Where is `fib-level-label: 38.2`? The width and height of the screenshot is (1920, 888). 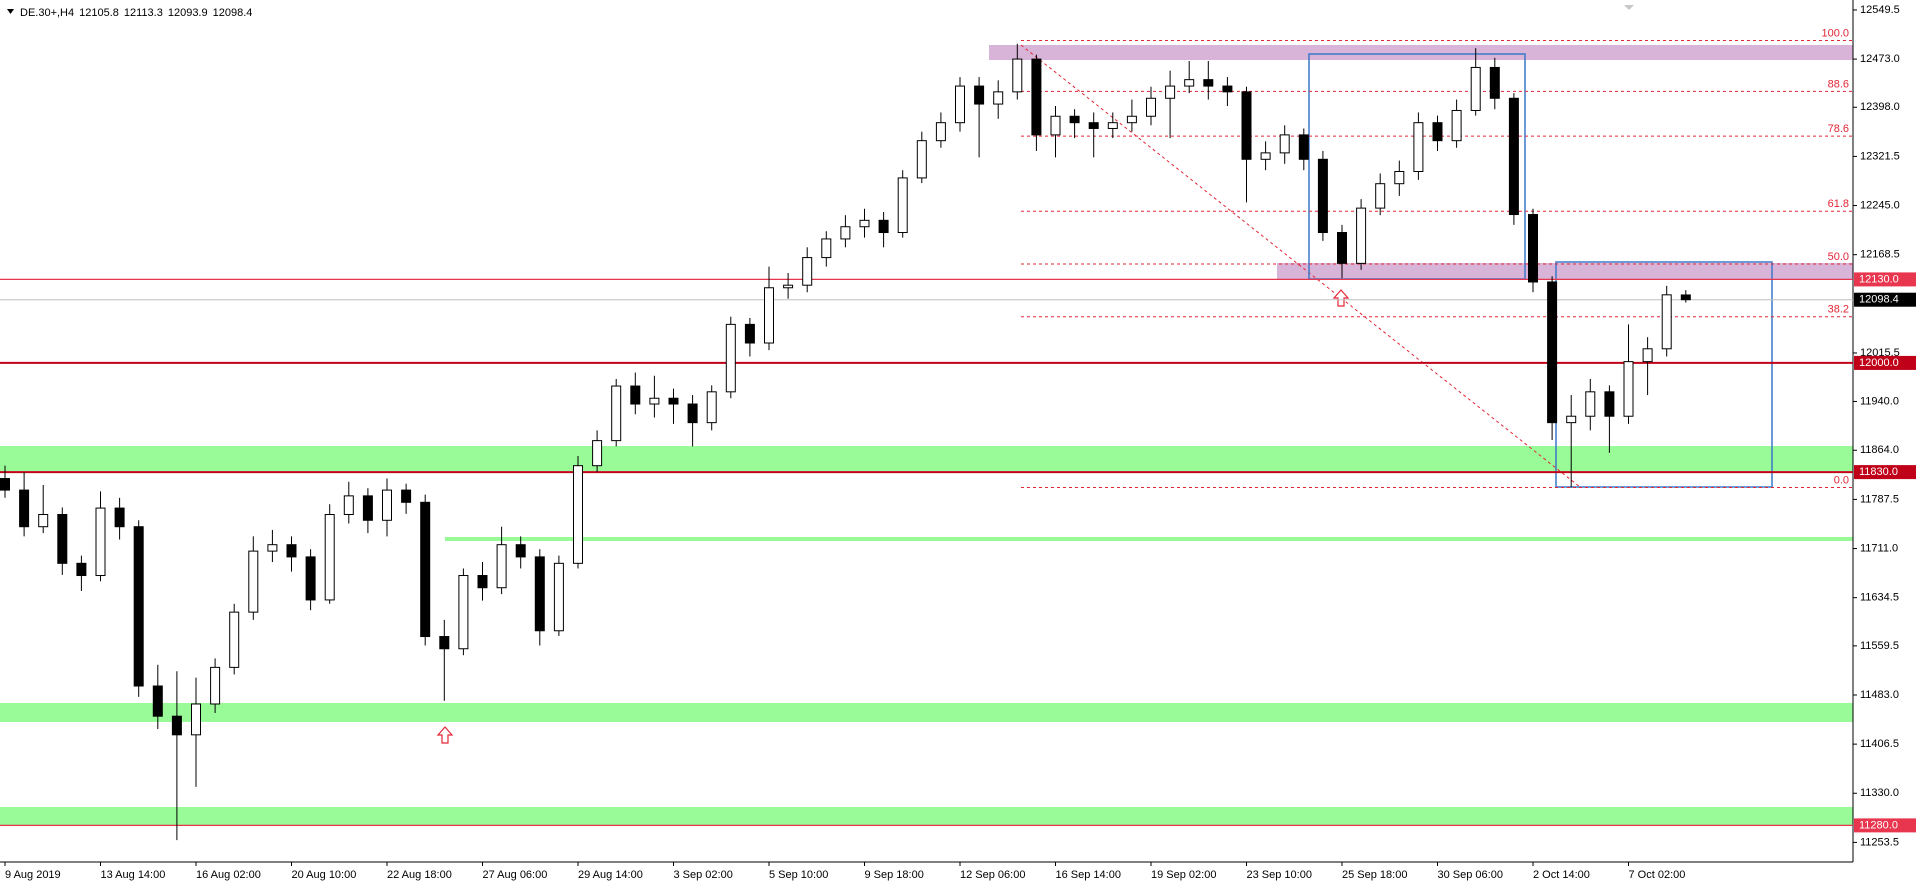 fib-level-label: 38.2 is located at coordinates (1838, 310).